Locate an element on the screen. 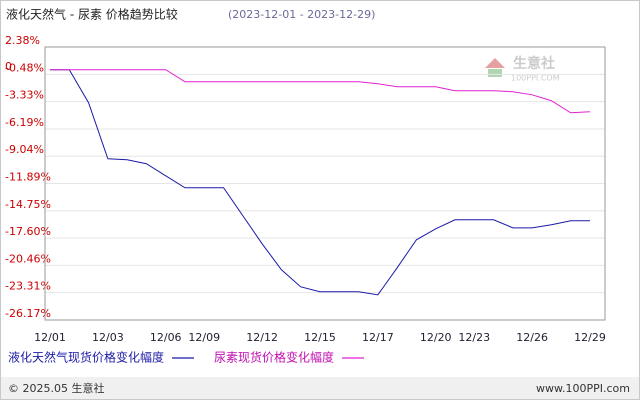  legend-label: 尿素现货价格变化幅度 is located at coordinates (274, 357).